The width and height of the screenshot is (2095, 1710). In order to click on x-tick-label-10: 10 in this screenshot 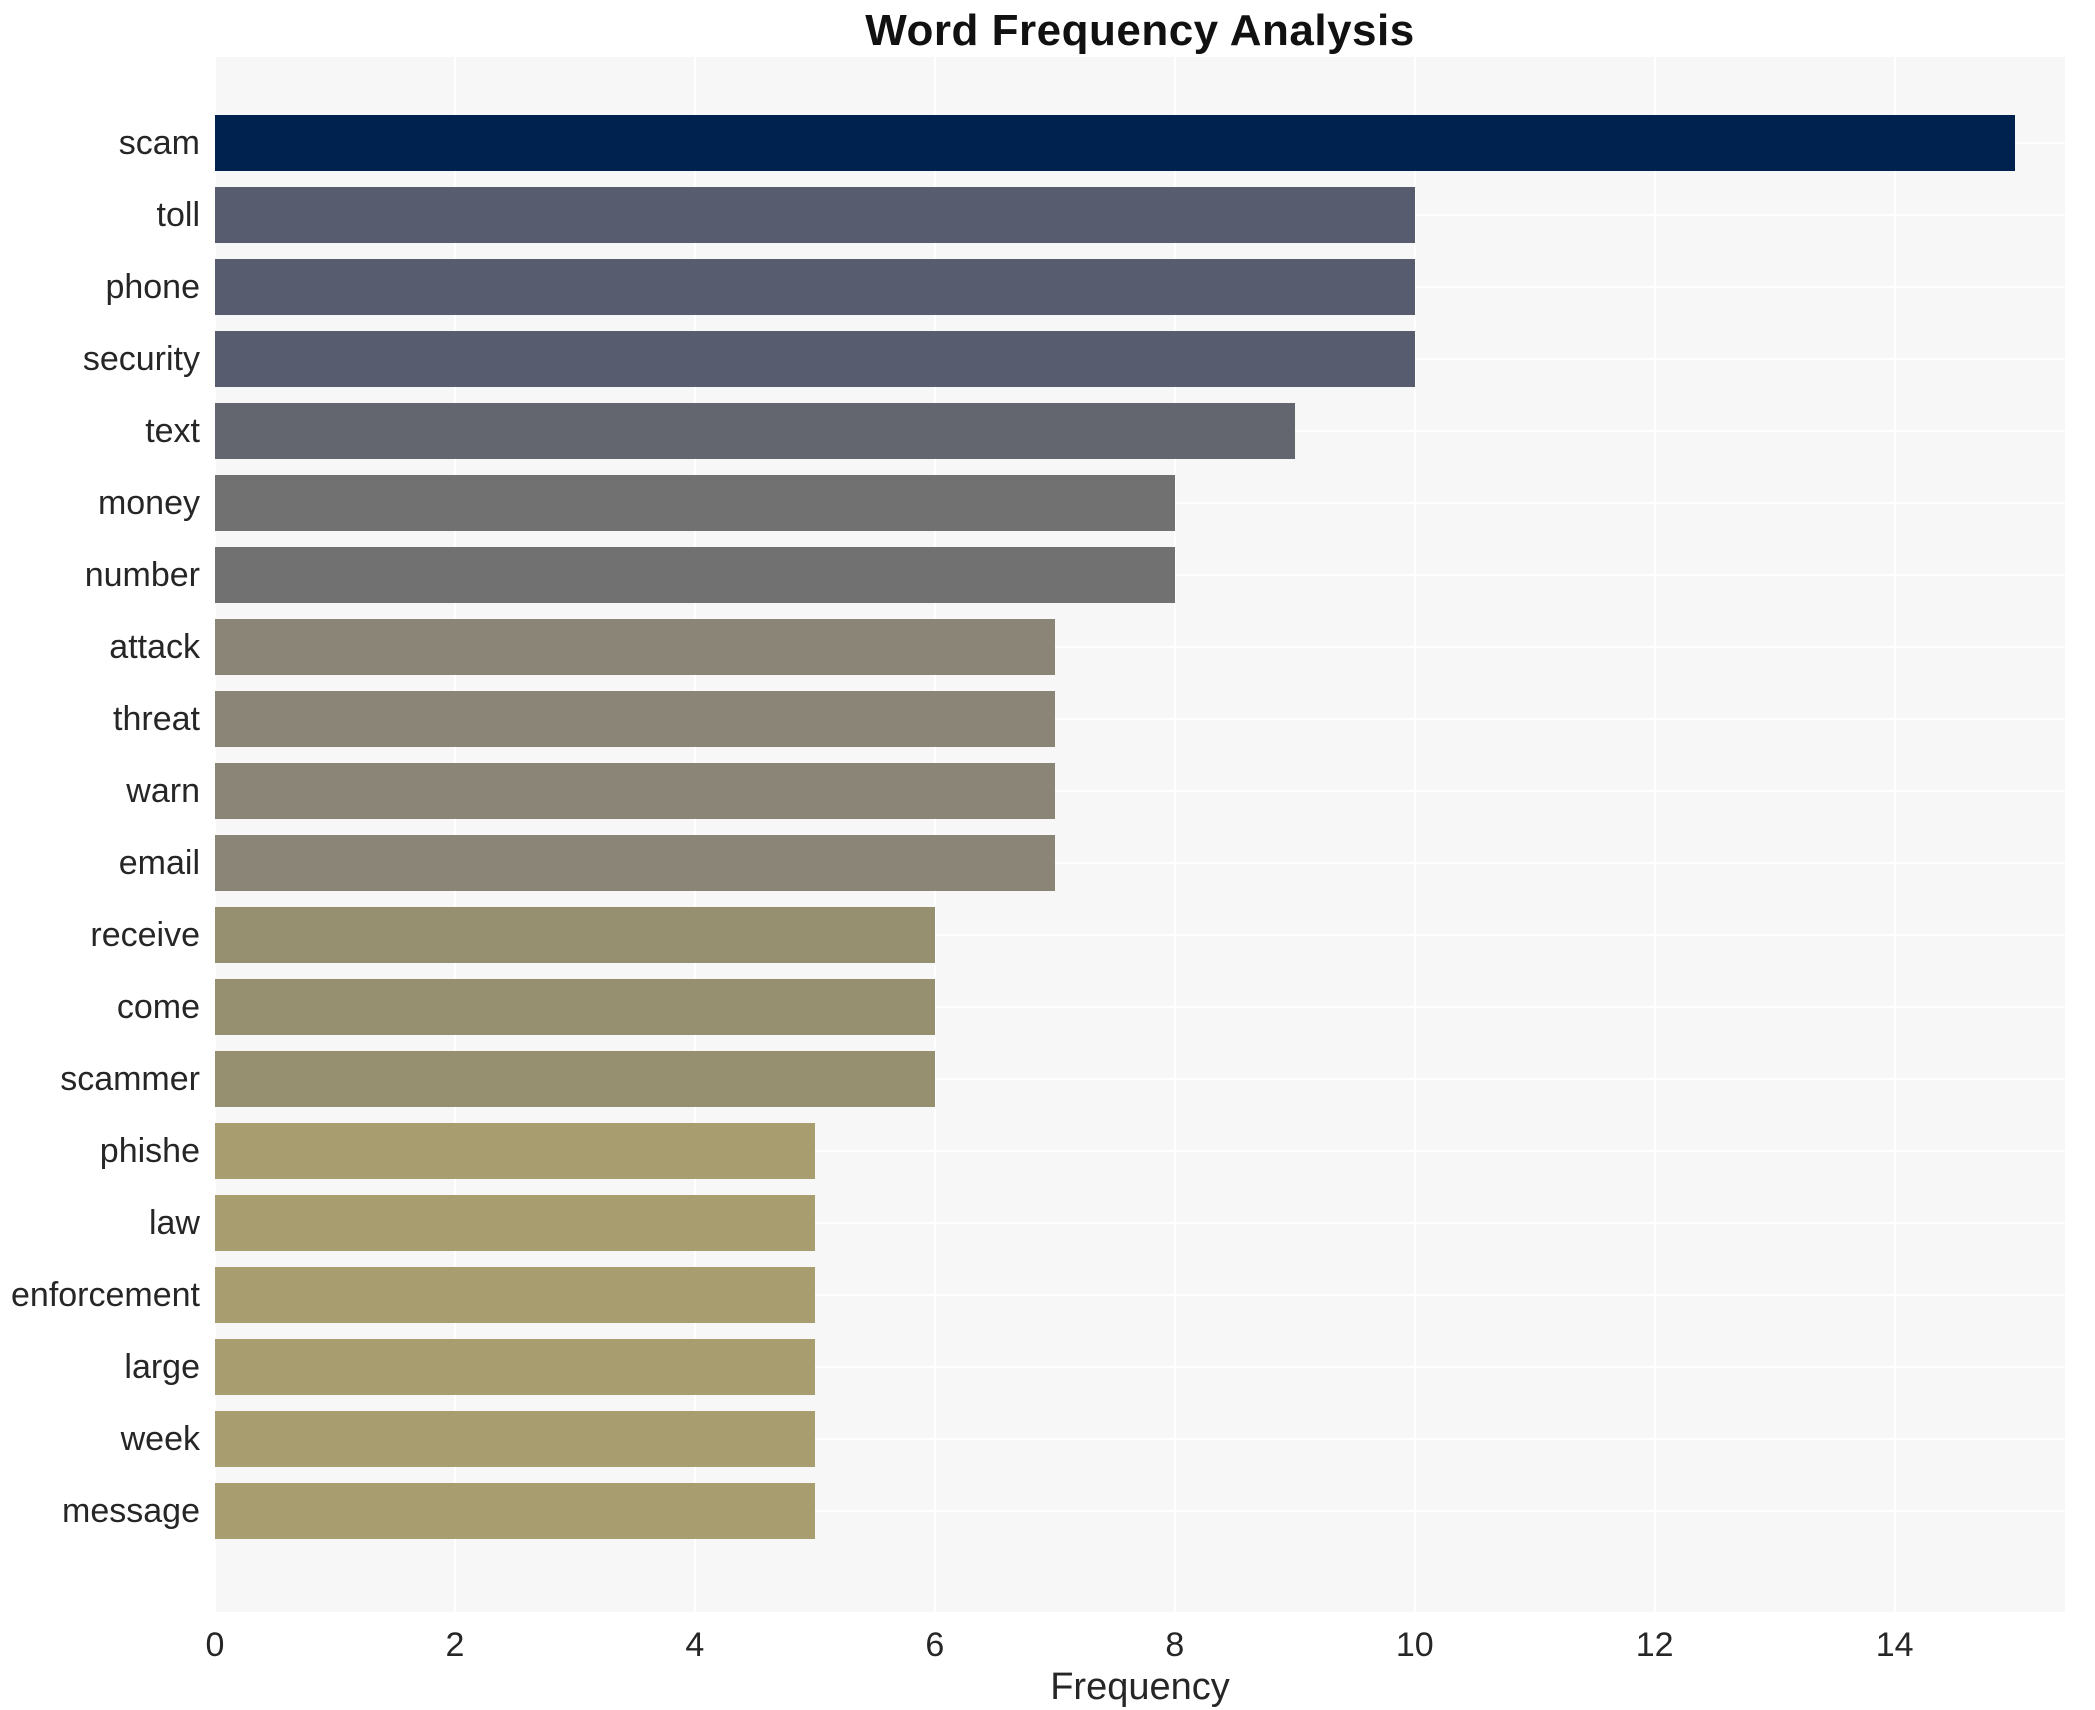, I will do `click(1414, 1645)`.